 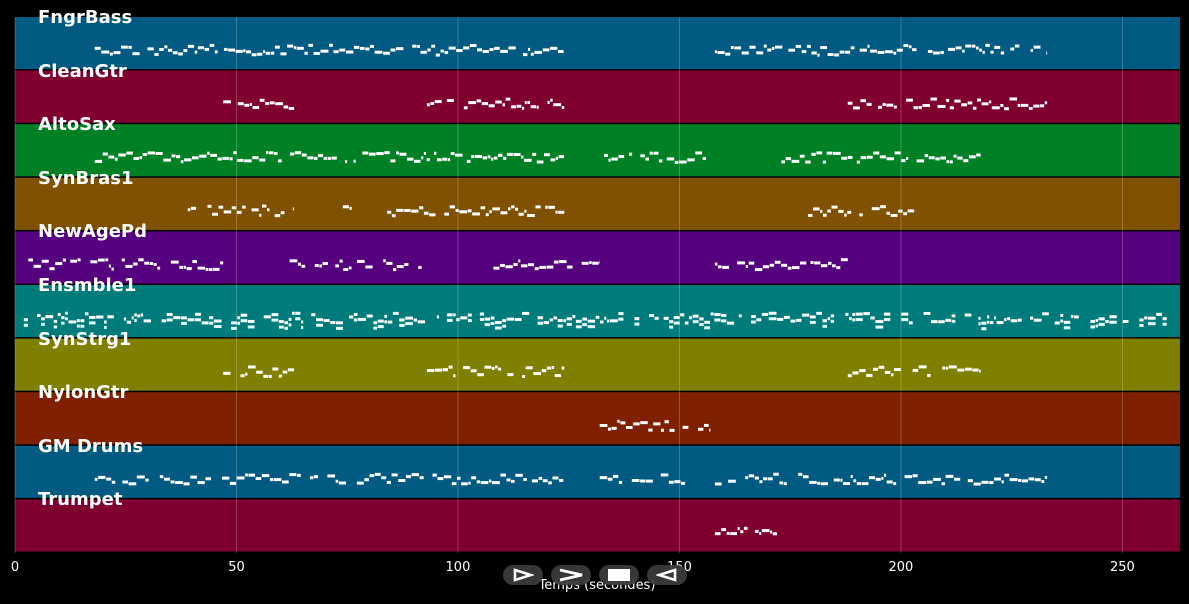 I want to click on play-button, so click(x=523, y=575).